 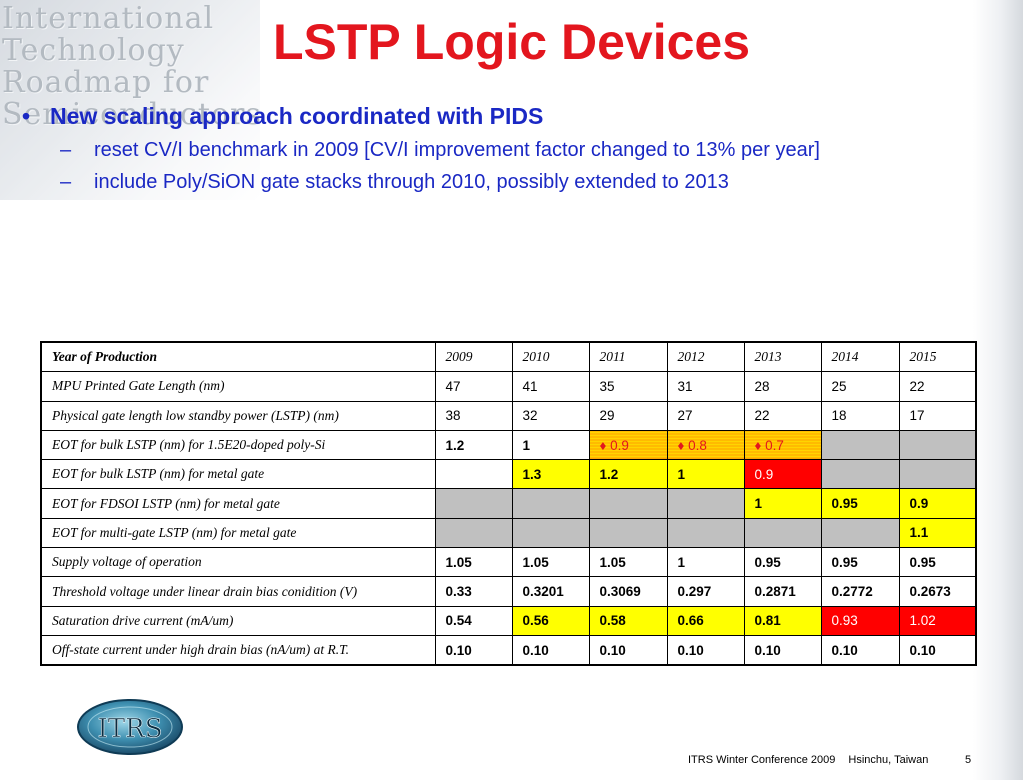 I want to click on table-cell: 27, so click(x=705, y=415).